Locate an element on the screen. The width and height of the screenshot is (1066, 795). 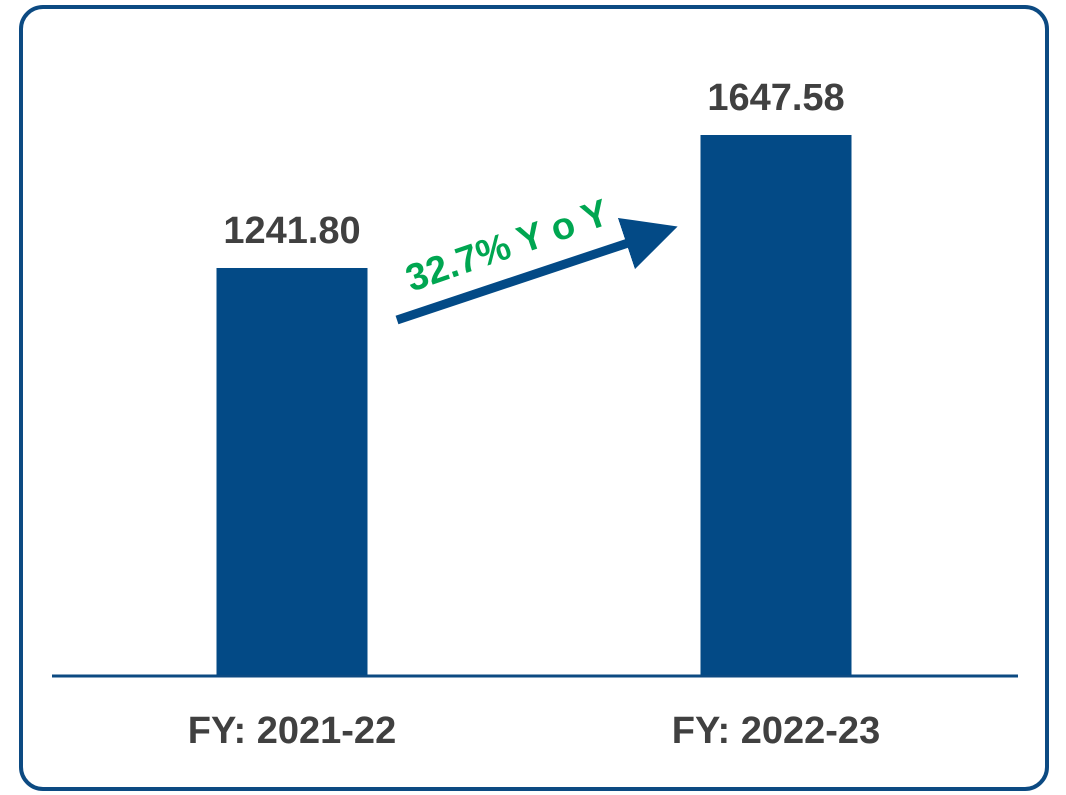
value-label: 1241.80 is located at coordinates (291, 231).